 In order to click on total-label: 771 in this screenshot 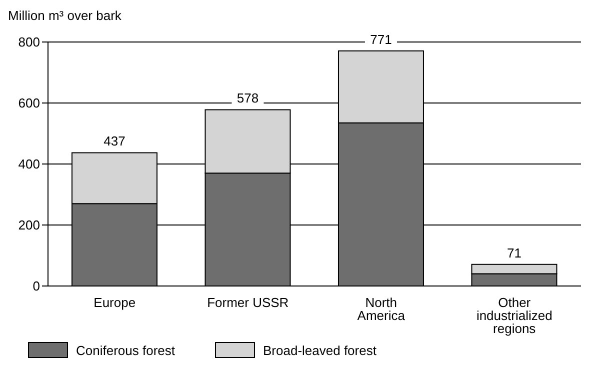, I will do `click(381, 39)`.